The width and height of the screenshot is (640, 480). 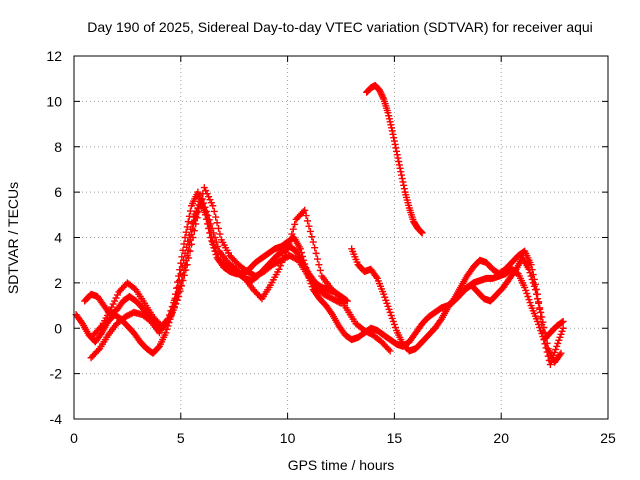 What do you see at coordinates (54, 101) in the screenshot?
I see `y-tick-label: 10` at bounding box center [54, 101].